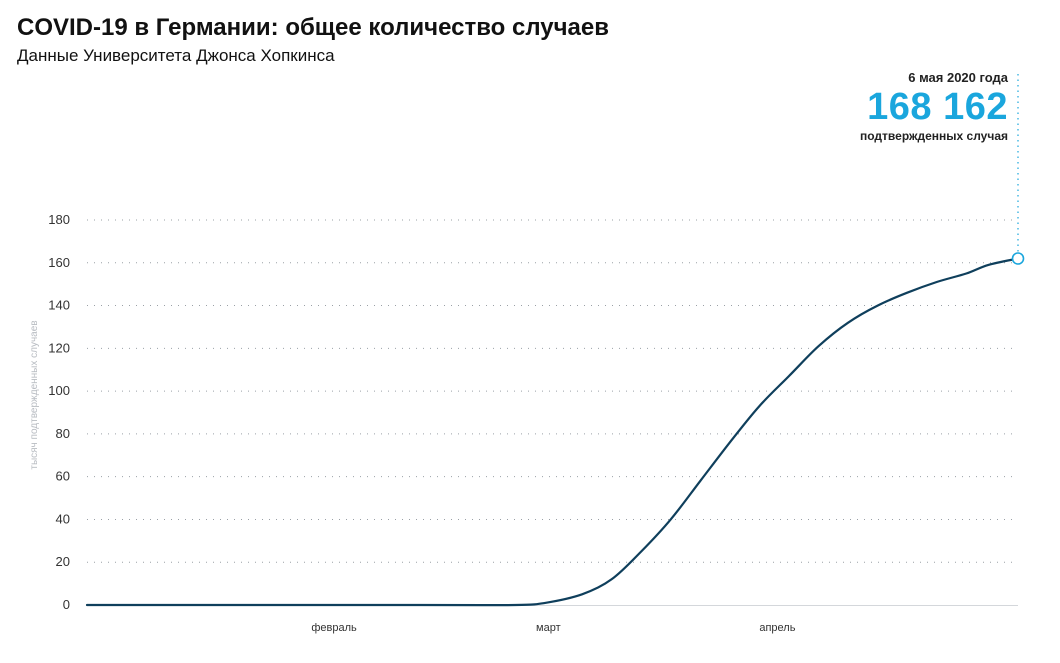  Describe the element at coordinates (59, 305) in the screenshot. I see `y-tick-label: 140` at that location.